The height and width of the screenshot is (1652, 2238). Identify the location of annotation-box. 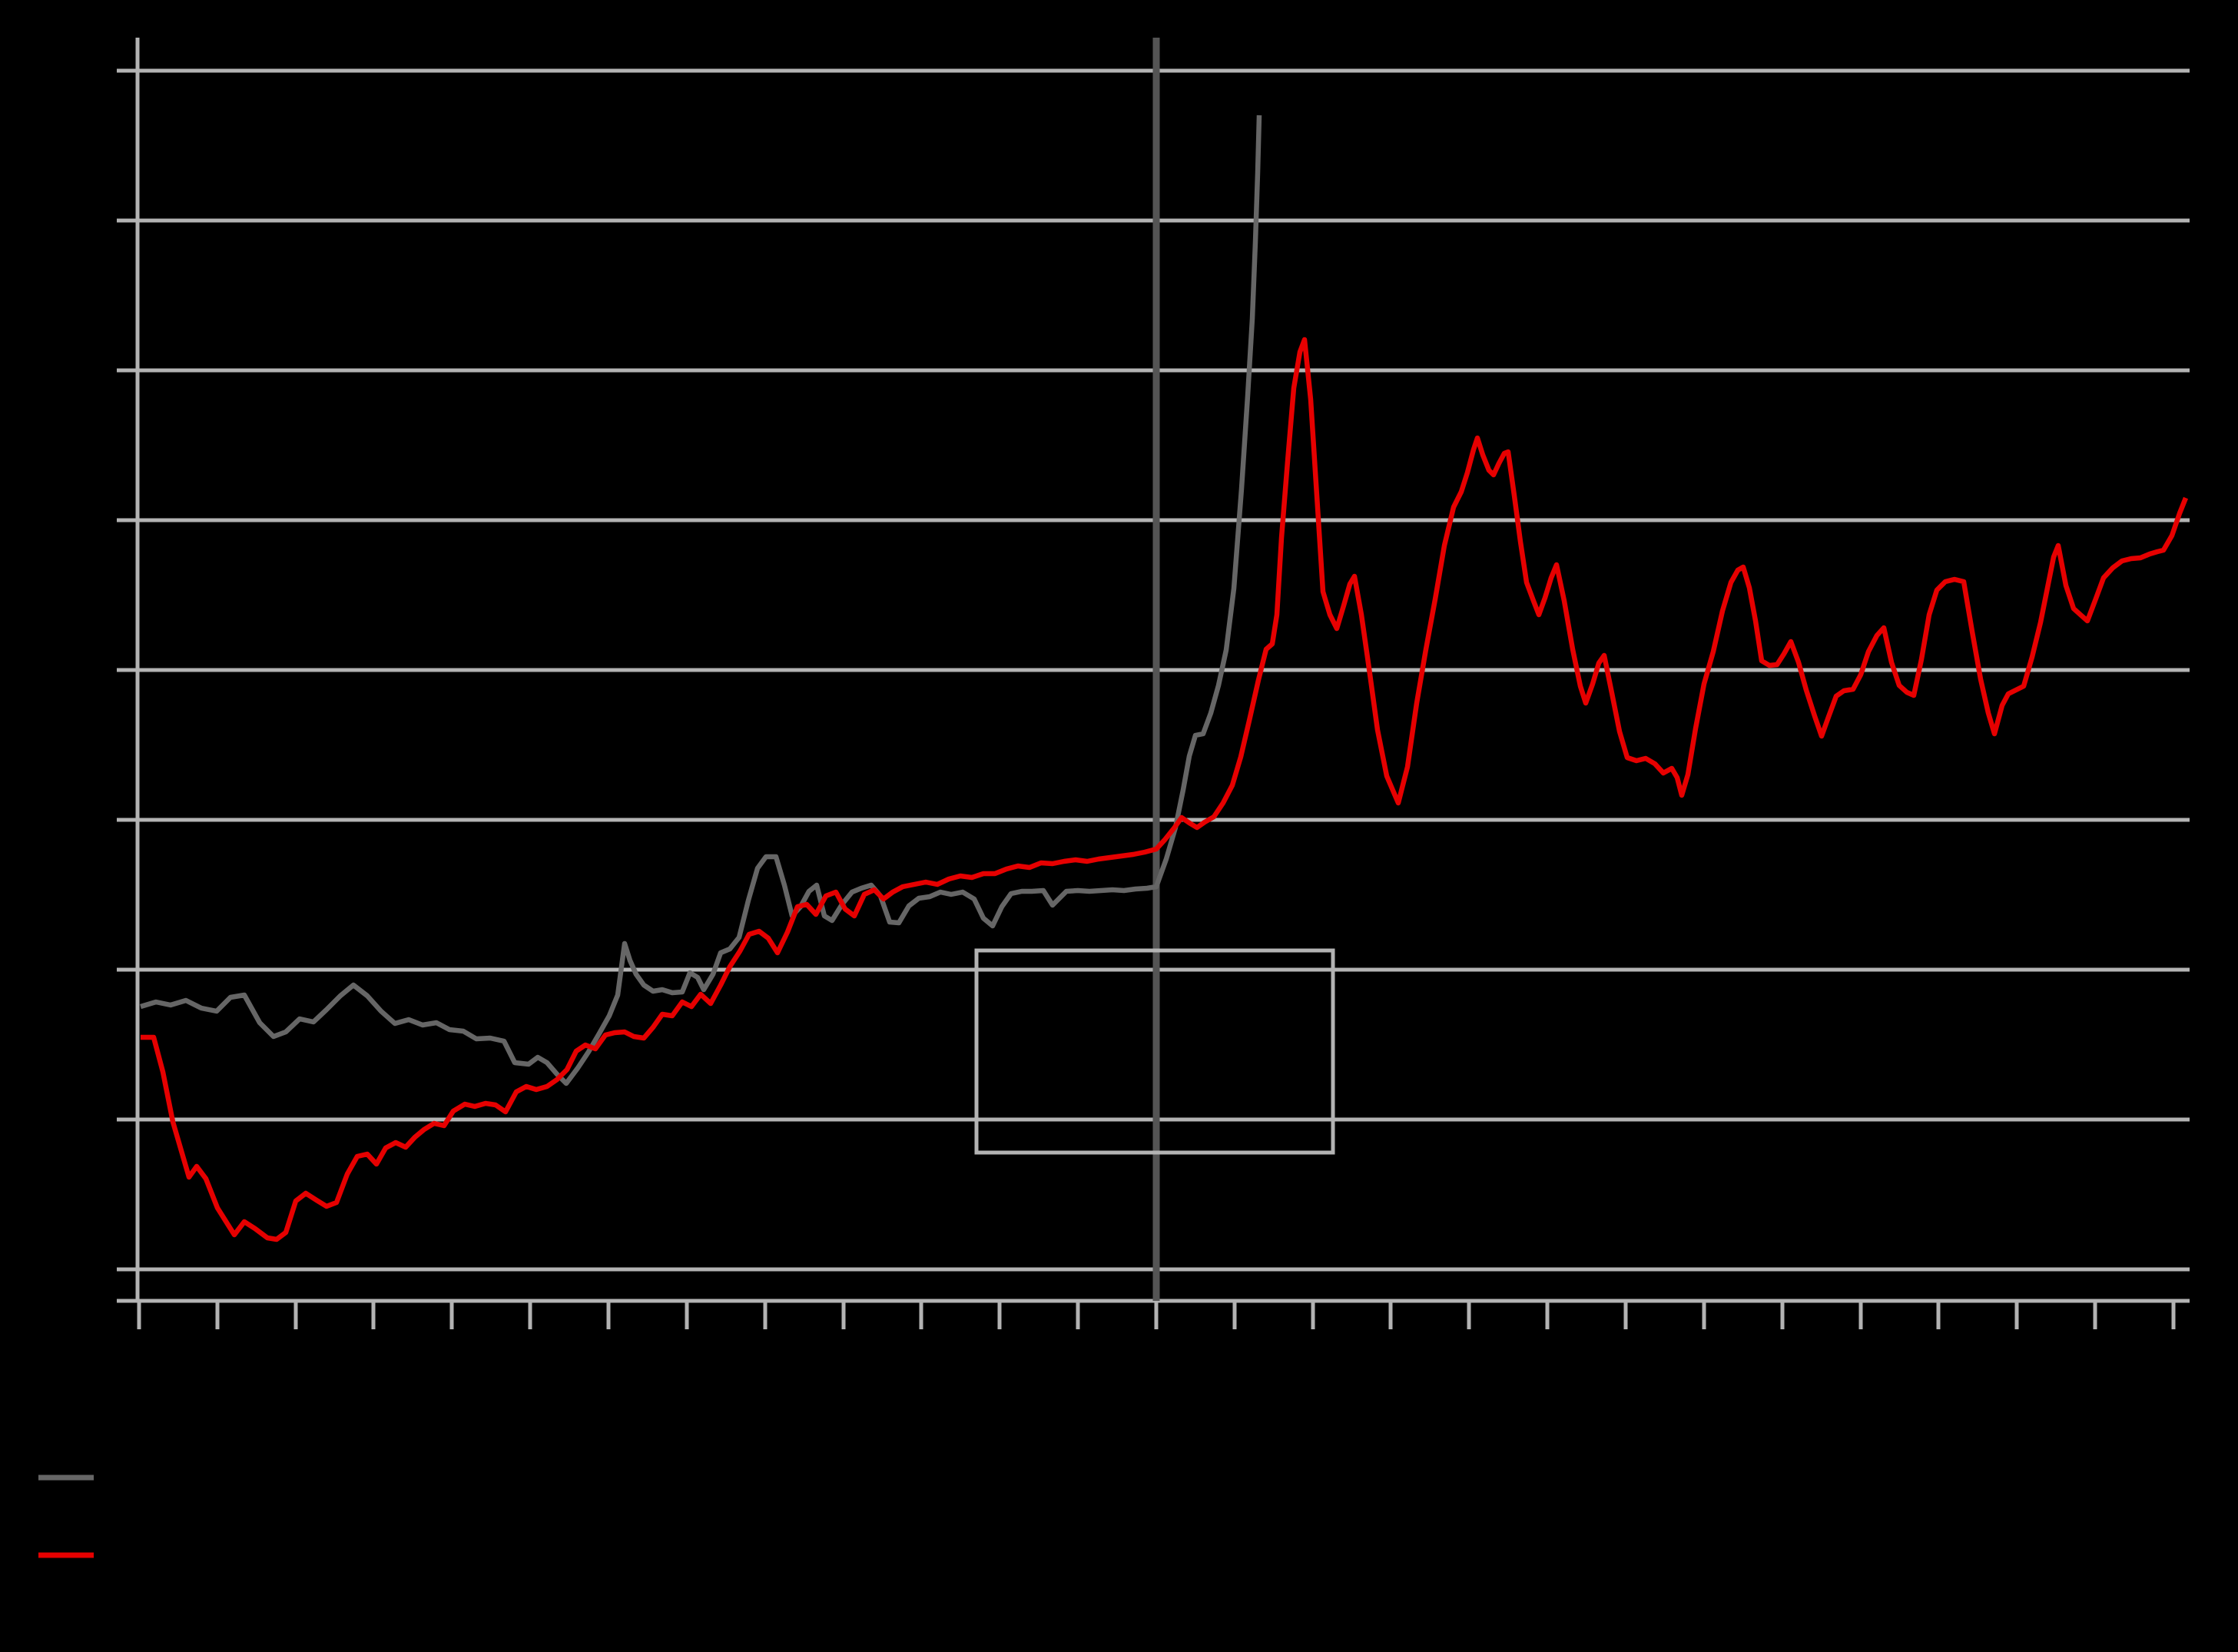
(1154, 1051).